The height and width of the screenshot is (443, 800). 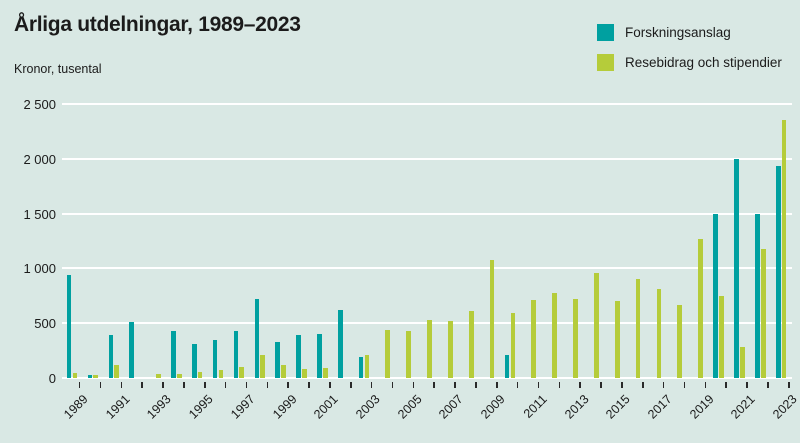 What do you see at coordinates (660, 407) in the screenshot?
I see `x-tick-label: 2017` at bounding box center [660, 407].